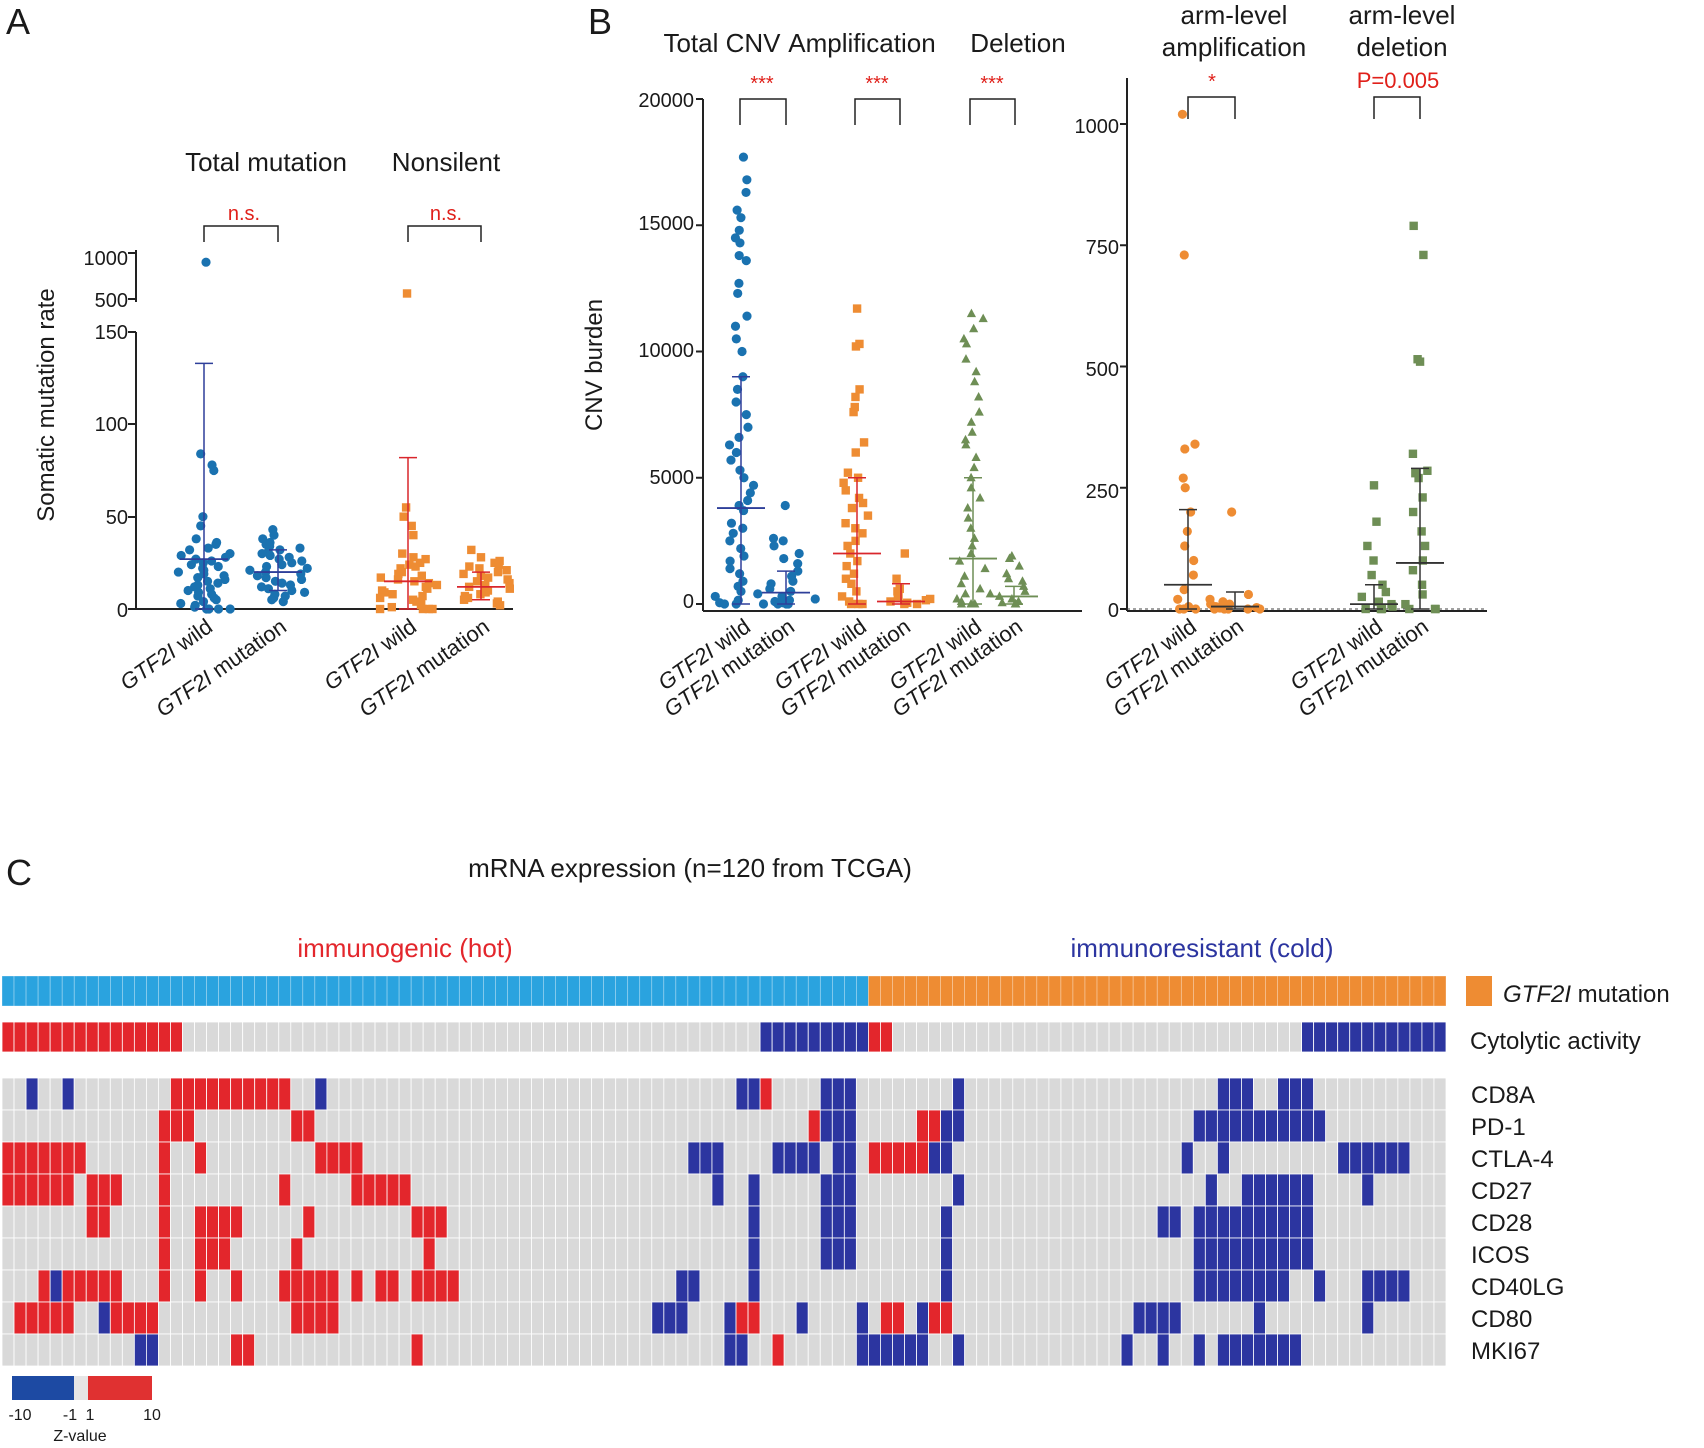 The height and width of the screenshot is (1448, 1704). Describe the element at coordinates (1501, 1319) in the screenshot. I see `gene-label: CD80` at that location.